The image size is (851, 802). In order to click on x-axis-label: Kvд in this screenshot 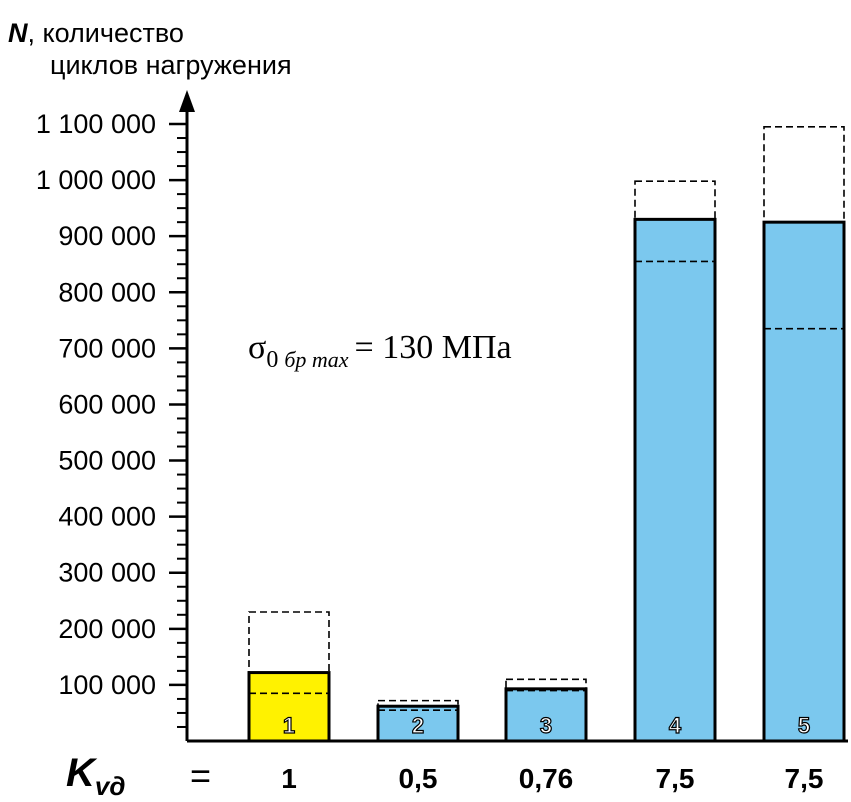, I will do `click(95, 776)`.